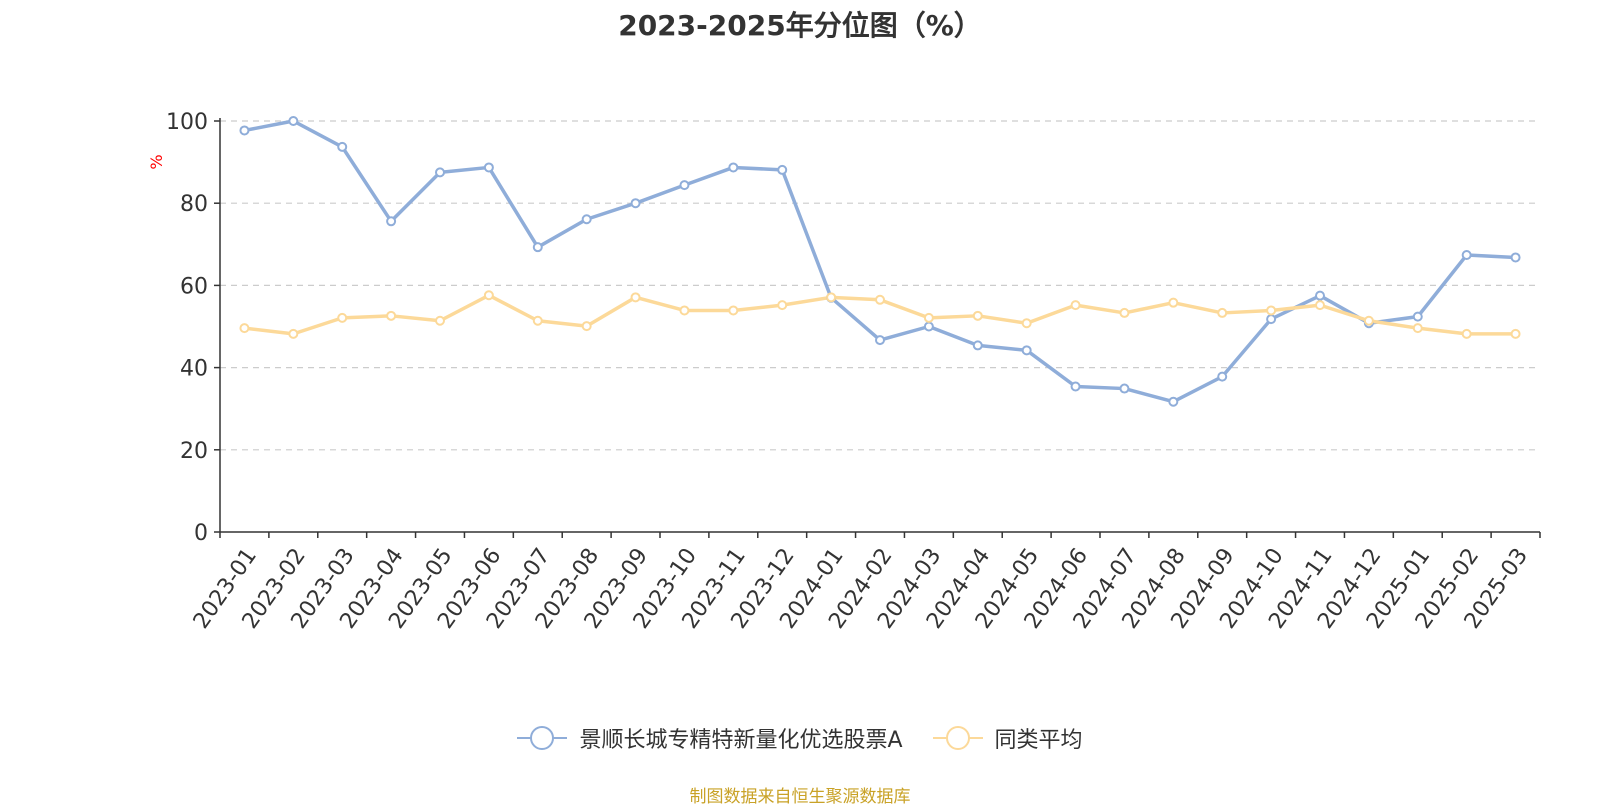 This screenshot has height=807, width=1600. I want to click on legend-series-a-label: 景顺长城专精特新量化优选股票A, so click(741, 740).